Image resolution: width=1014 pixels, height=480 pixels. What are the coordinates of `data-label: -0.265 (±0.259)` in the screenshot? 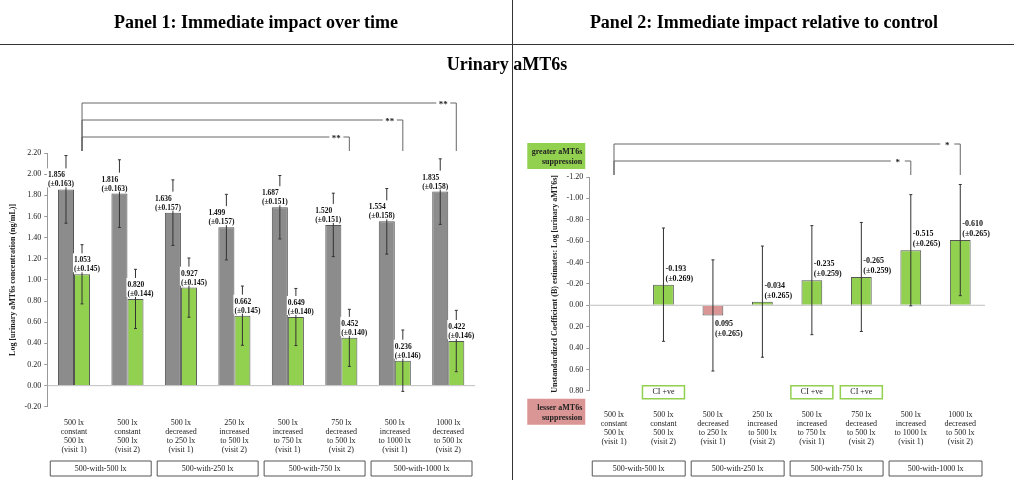 It's located at (877, 265).